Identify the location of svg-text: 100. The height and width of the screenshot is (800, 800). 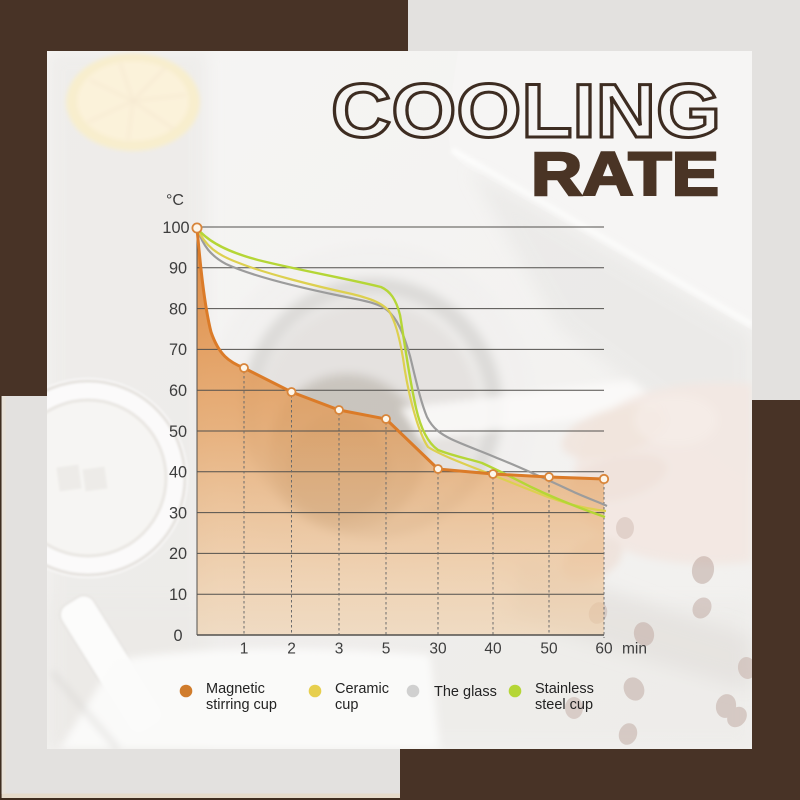
(175, 228).